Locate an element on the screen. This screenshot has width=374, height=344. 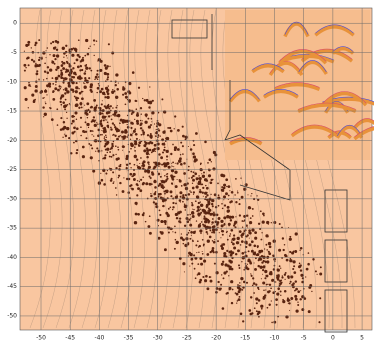
x-tick-label: 0 is located at coordinates (333, 338).